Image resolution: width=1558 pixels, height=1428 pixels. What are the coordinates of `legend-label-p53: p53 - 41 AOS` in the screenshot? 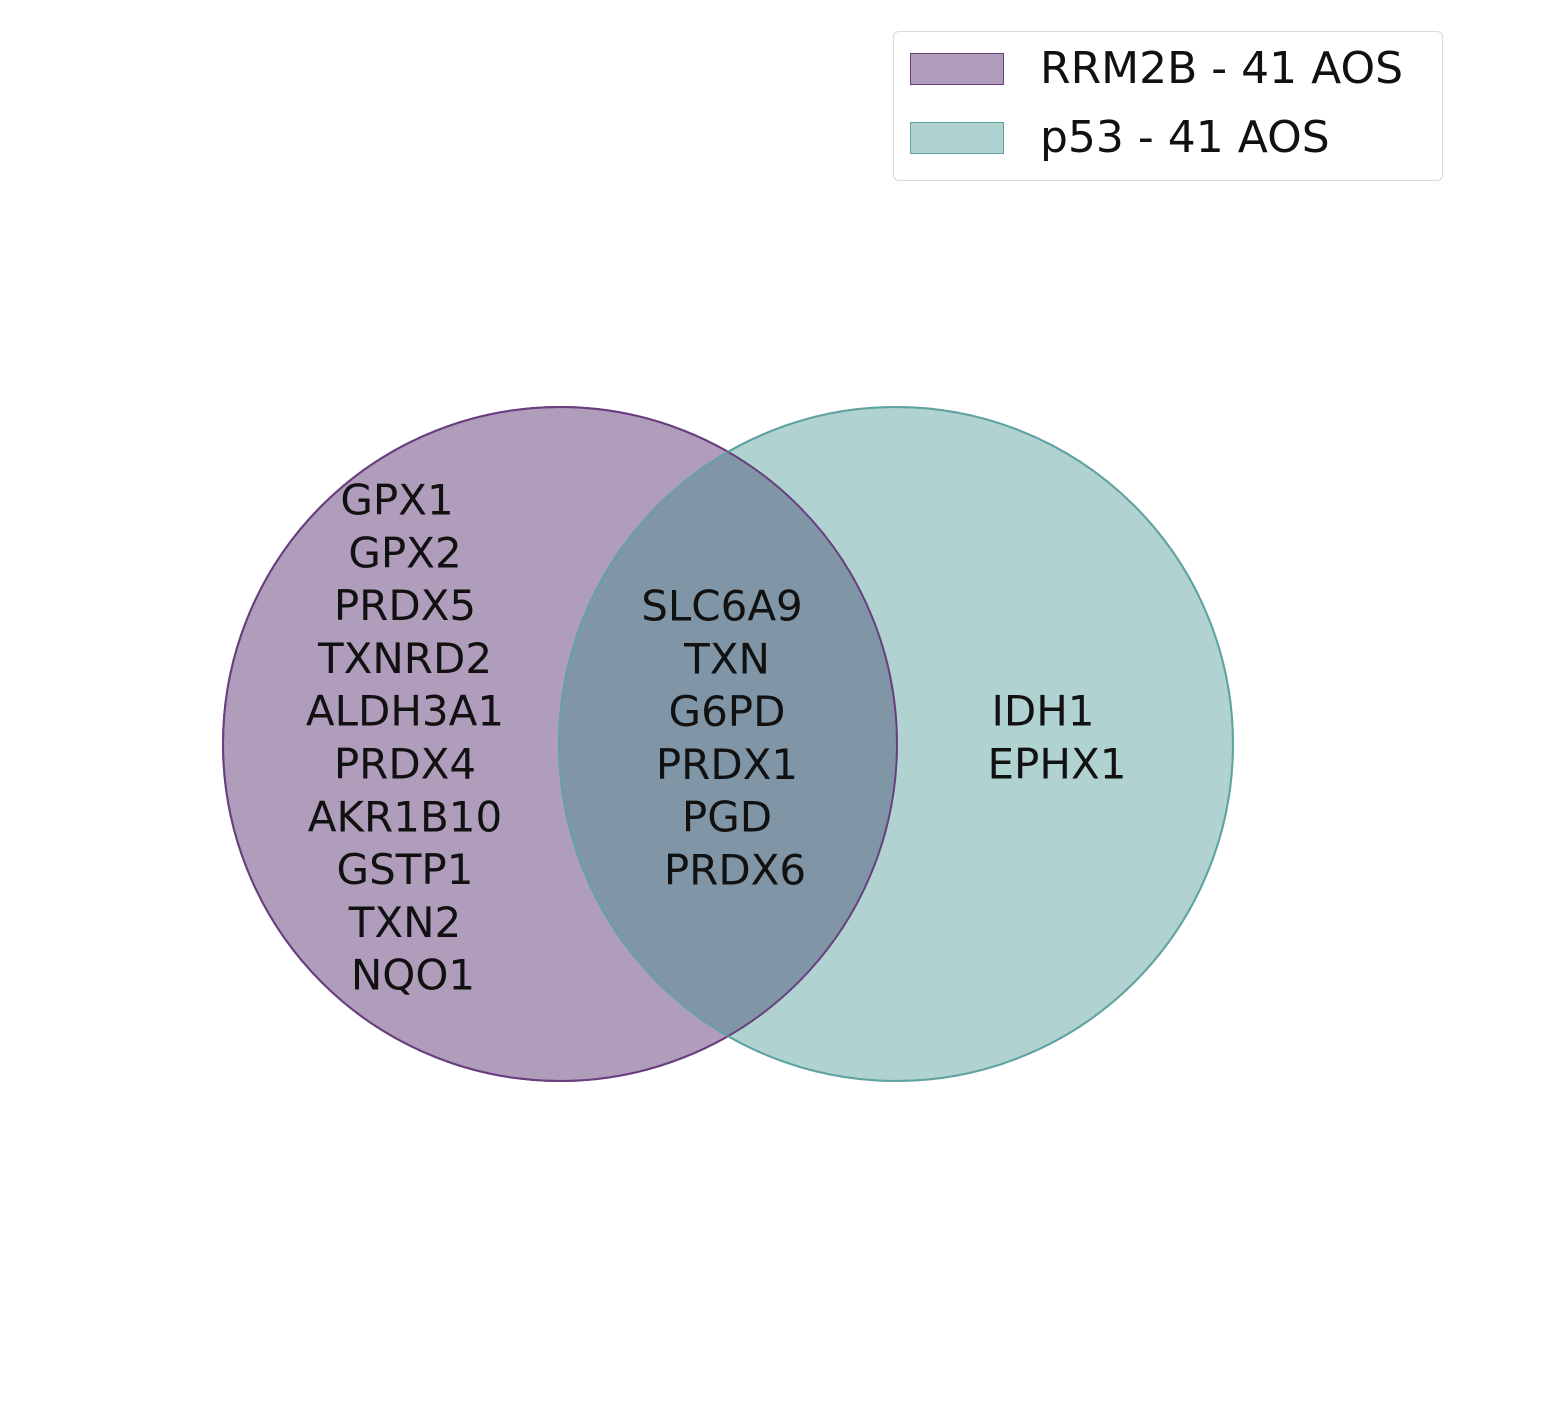 It's located at (1185, 137).